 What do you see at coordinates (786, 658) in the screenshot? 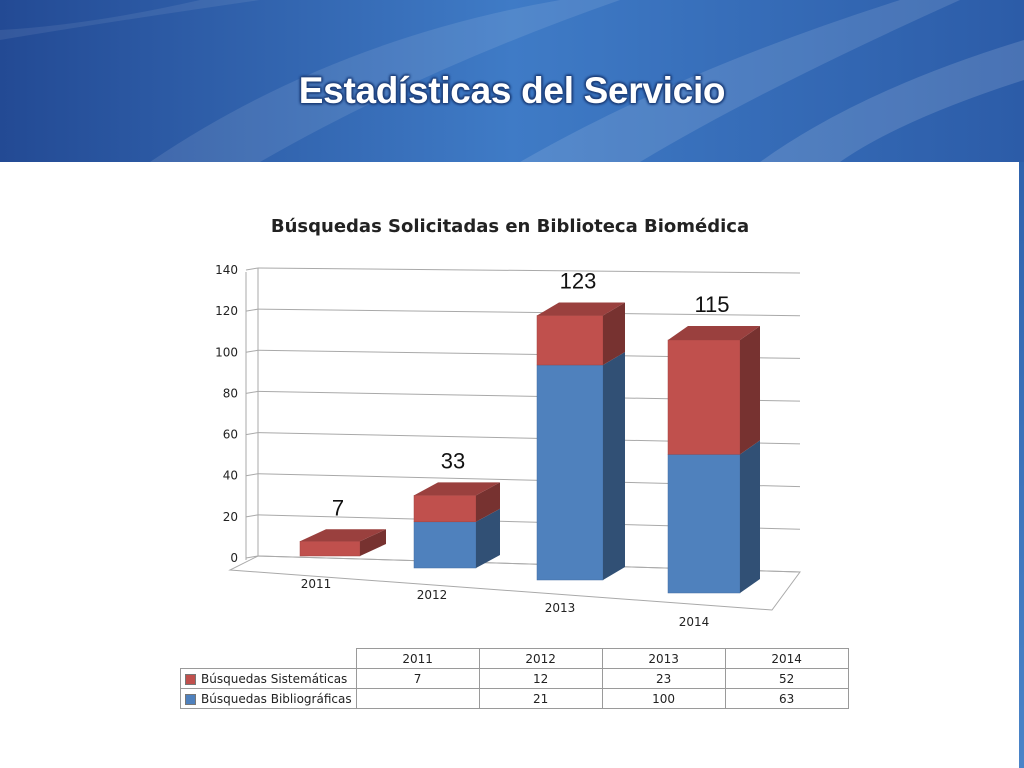
I see `table-header-cell: 2014` at bounding box center [786, 658].